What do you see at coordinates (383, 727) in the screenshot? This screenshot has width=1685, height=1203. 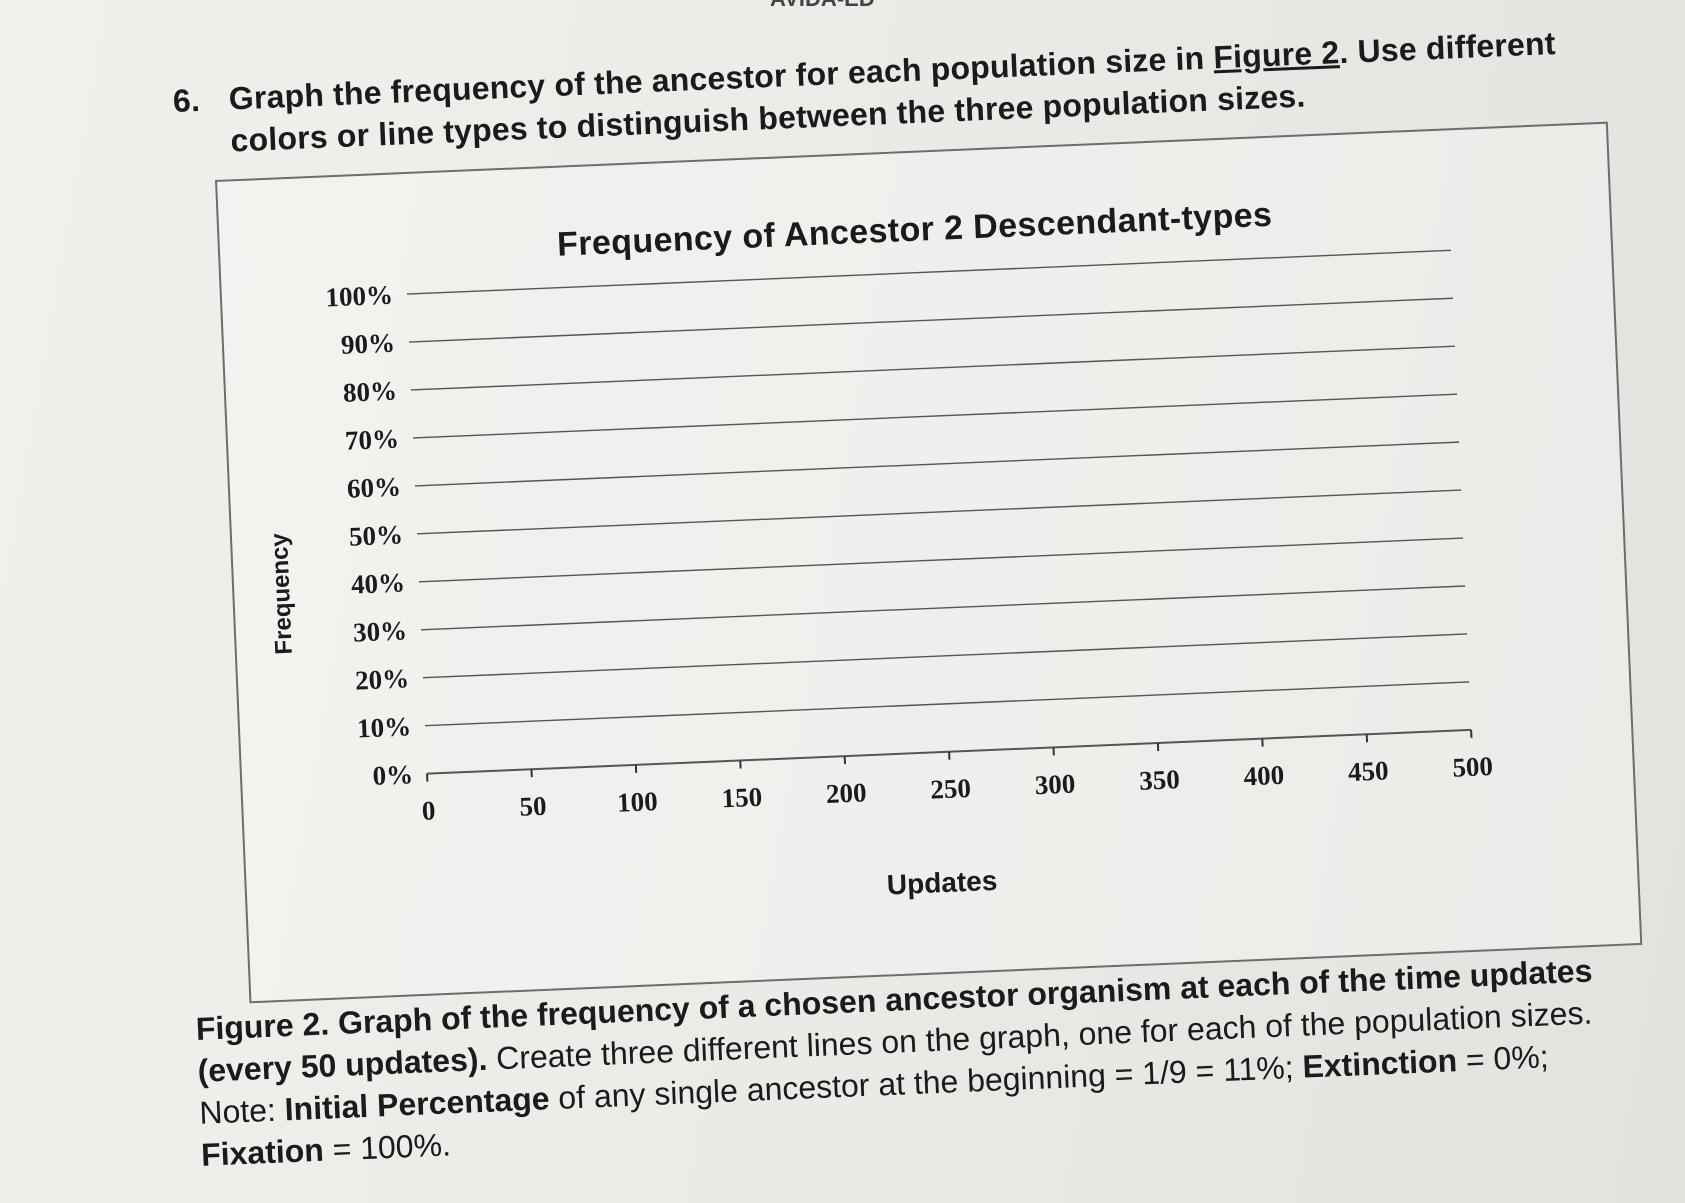 I see `y-tick-label: 10%` at bounding box center [383, 727].